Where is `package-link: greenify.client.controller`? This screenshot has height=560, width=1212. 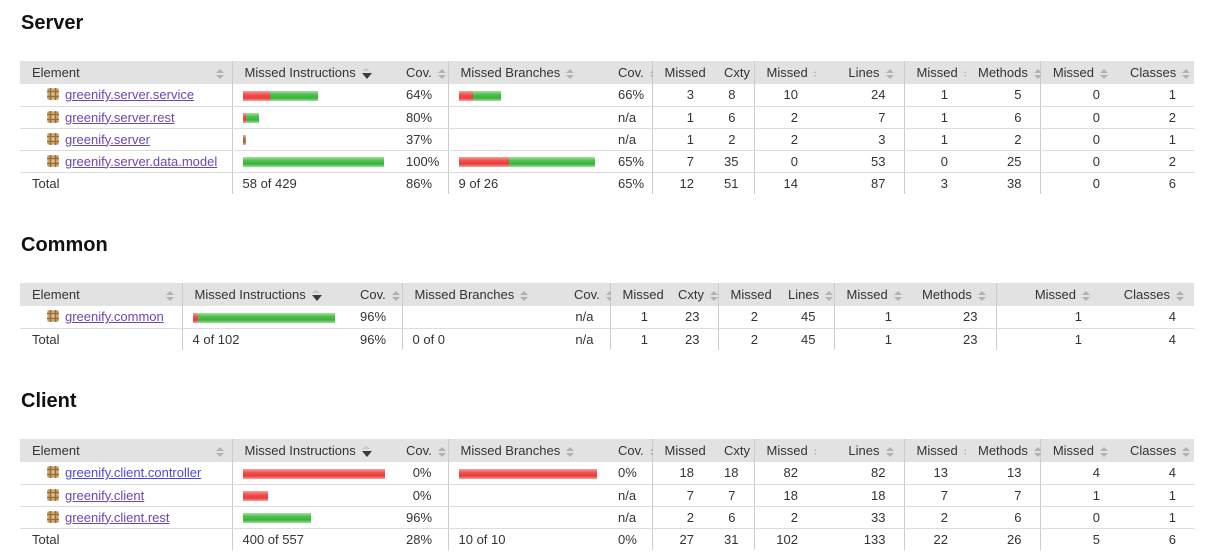 package-link: greenify.client.controller is located at coordinates (133, 473).